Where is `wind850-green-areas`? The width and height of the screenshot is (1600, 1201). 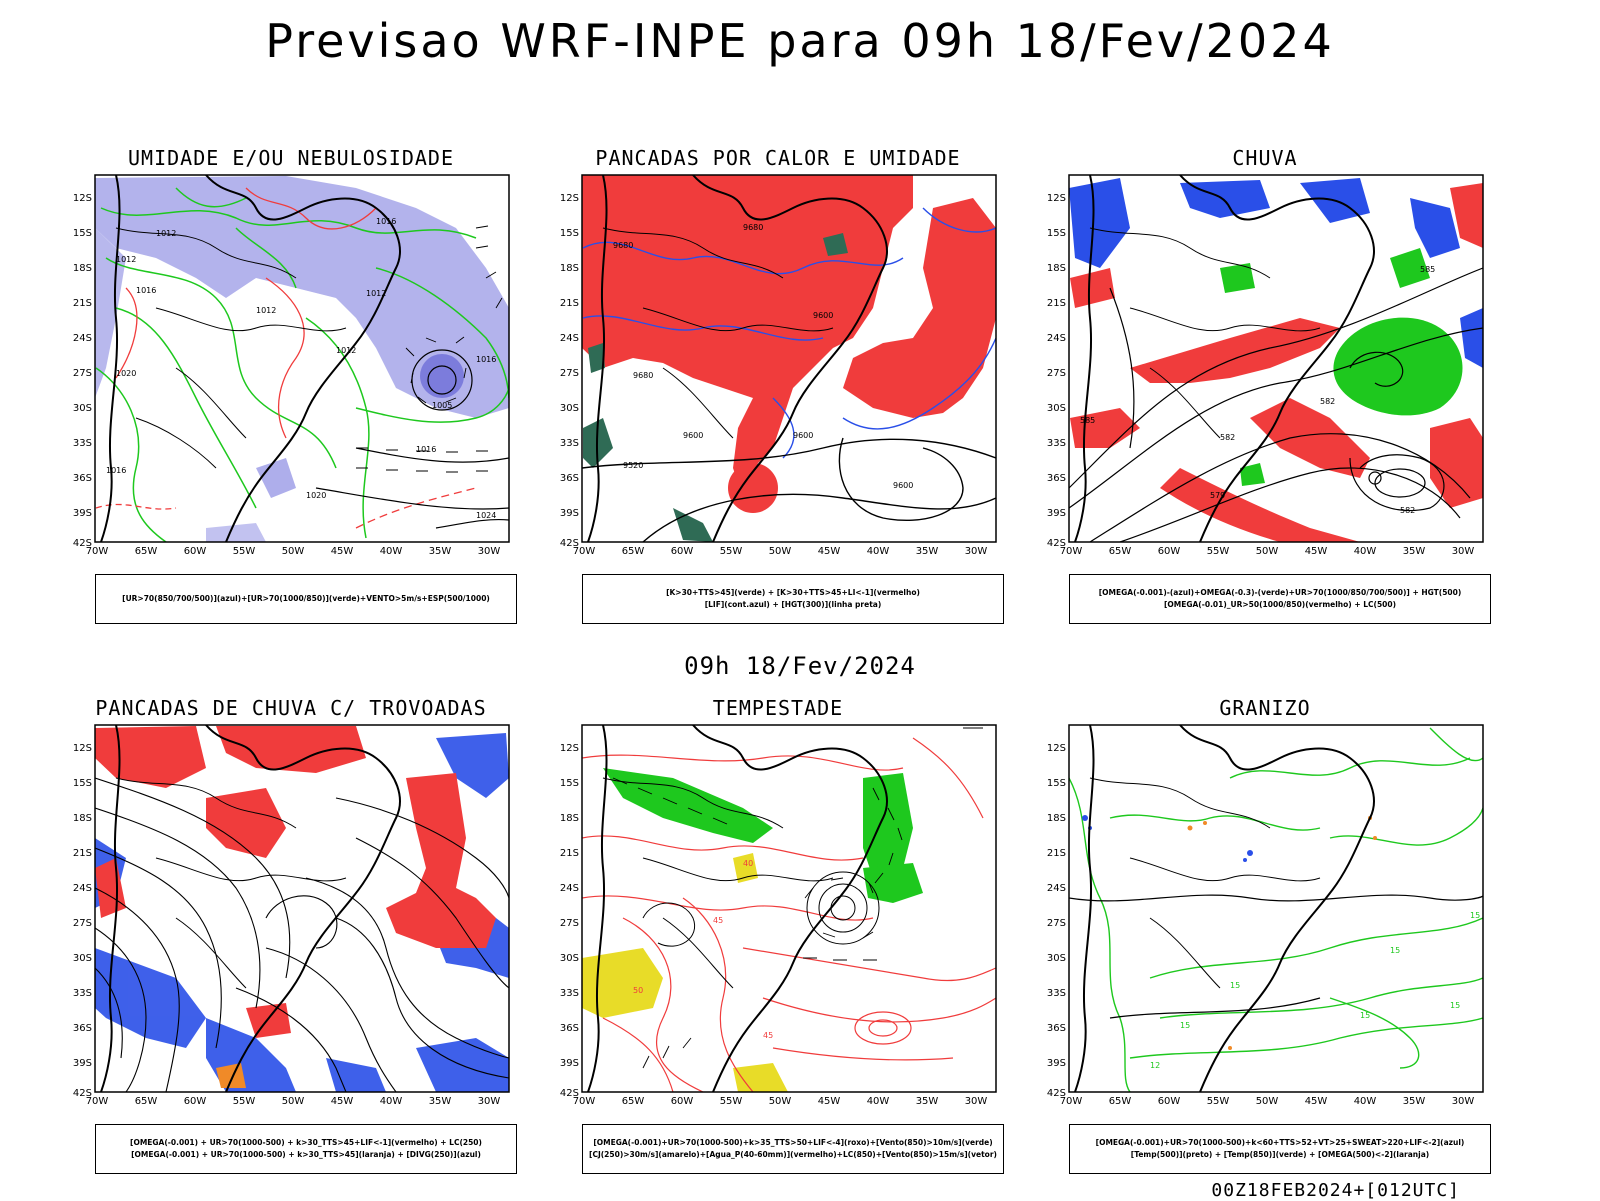 wind850-green-areas is located at coordinates (763, 835).